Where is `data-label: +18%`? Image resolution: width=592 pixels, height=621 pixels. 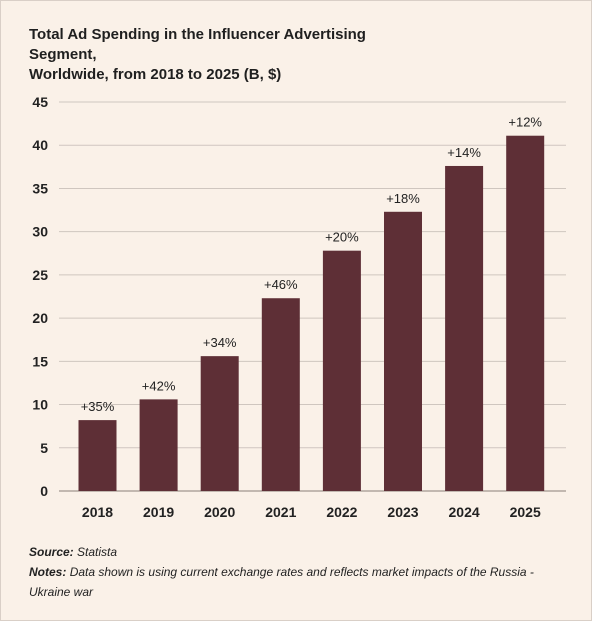
data-label: +18% is located at coordinates (403, 198).